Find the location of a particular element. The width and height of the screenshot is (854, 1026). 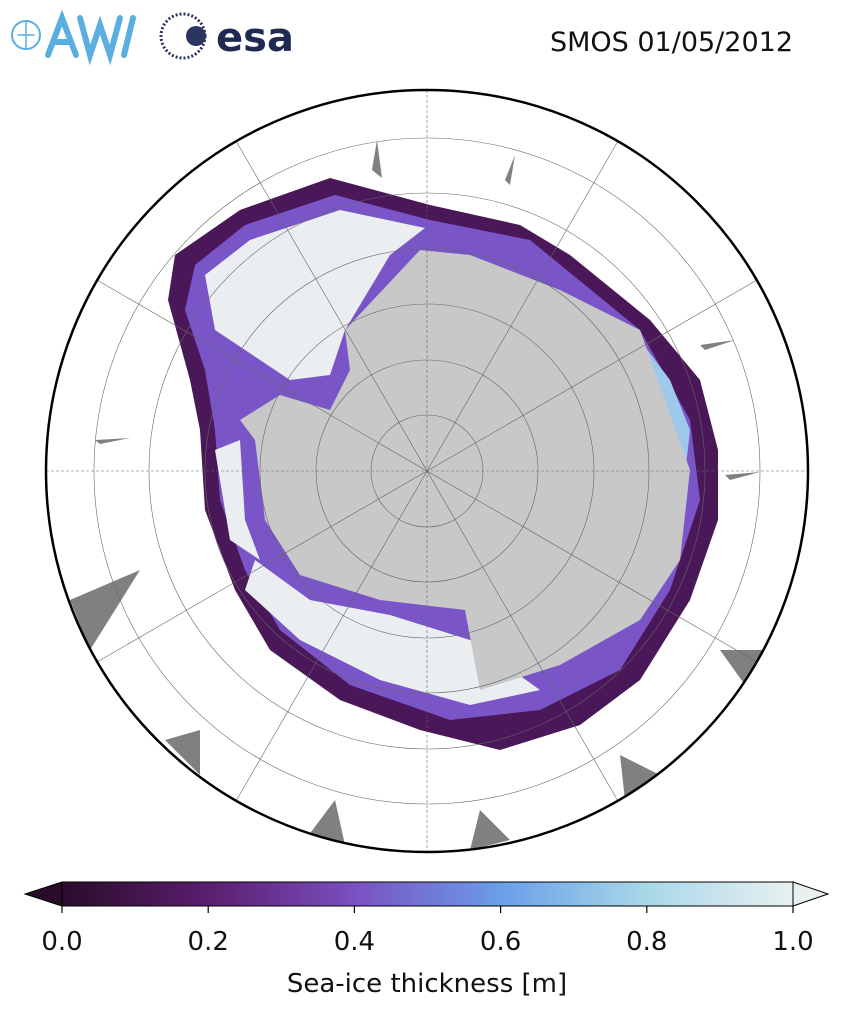

title: SMOS 01/05/2012 is located at coordinates (671, 42).